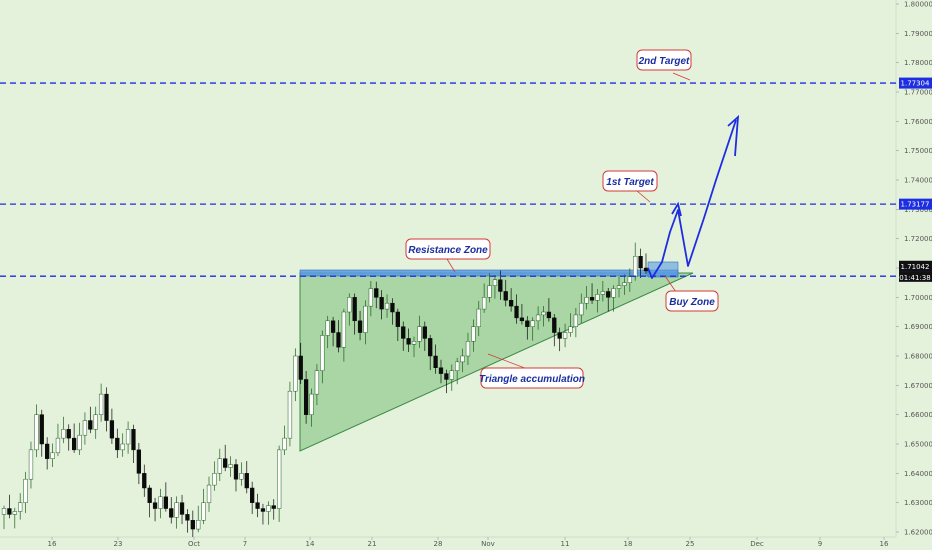 The width and height of the screenshot is (932, 550). Describe the element at coordinates (468, 542) in the screenshot. I see `time-axis: 16 23 Oct 7 14 21 28 Nov 11 18 25 Dec 9 16` at that location.